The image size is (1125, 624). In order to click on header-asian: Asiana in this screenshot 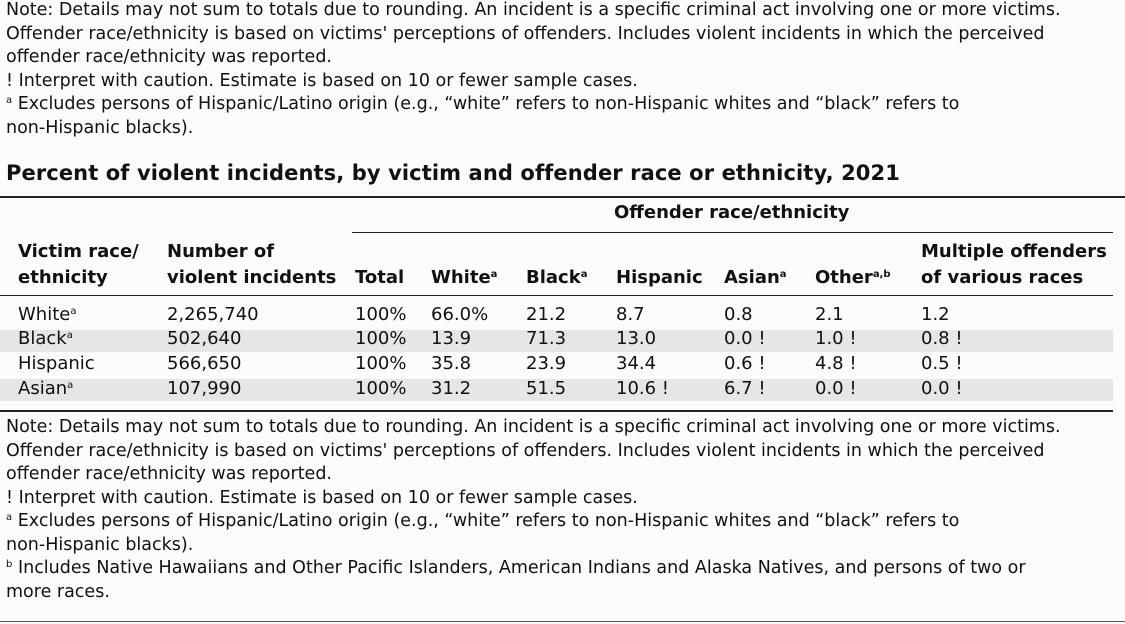, I will do `click(755, 277)`.